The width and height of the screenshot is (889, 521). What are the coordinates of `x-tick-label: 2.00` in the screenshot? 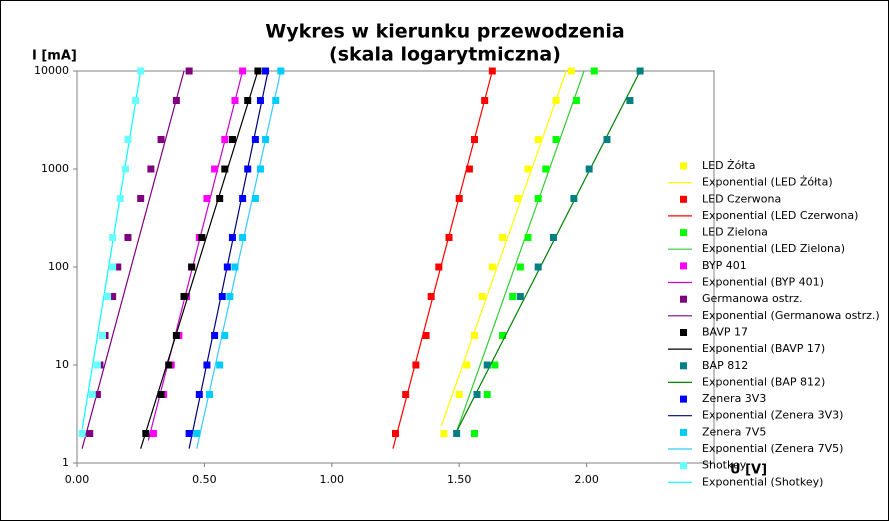 It's located at (586, 479).